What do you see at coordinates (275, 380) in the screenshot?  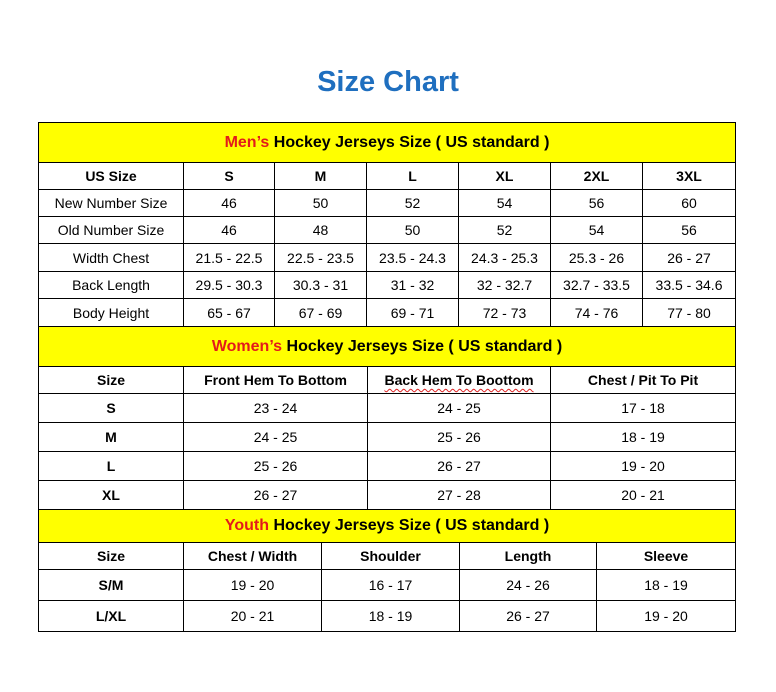 I see `women-column-header: Front Hem To Bottom` at bounding box center [275, 380].